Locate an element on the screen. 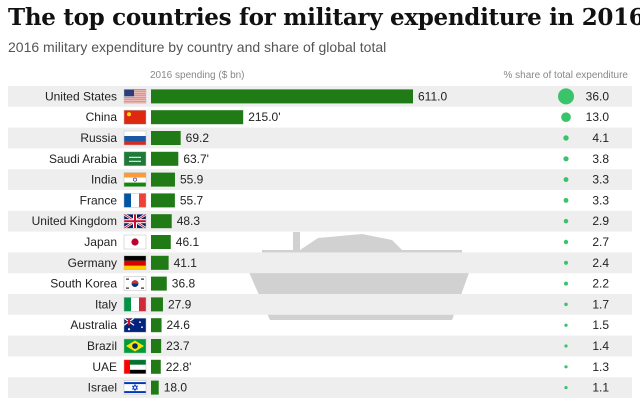 Image resolution: width=640 pixels, height=403 pixels. share-value-label: 1.7 is located at coordinates (600, 304).